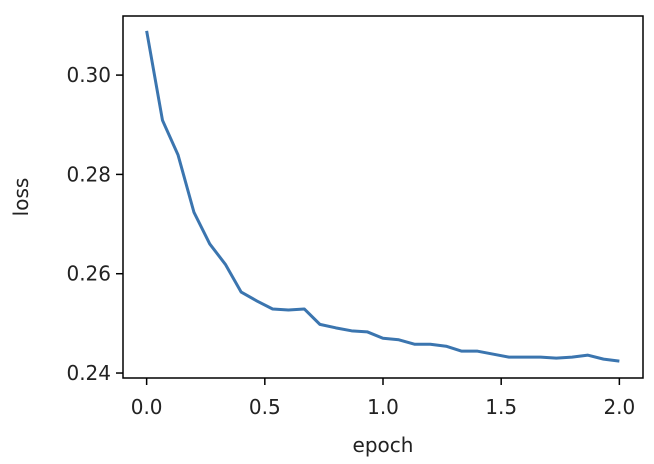 This screenshot has height=464, width=654. What do you see at coordinates (619, 407) in the screenshot?
I see `x-tick-label: 2.0` at bounding box center [619, 407].